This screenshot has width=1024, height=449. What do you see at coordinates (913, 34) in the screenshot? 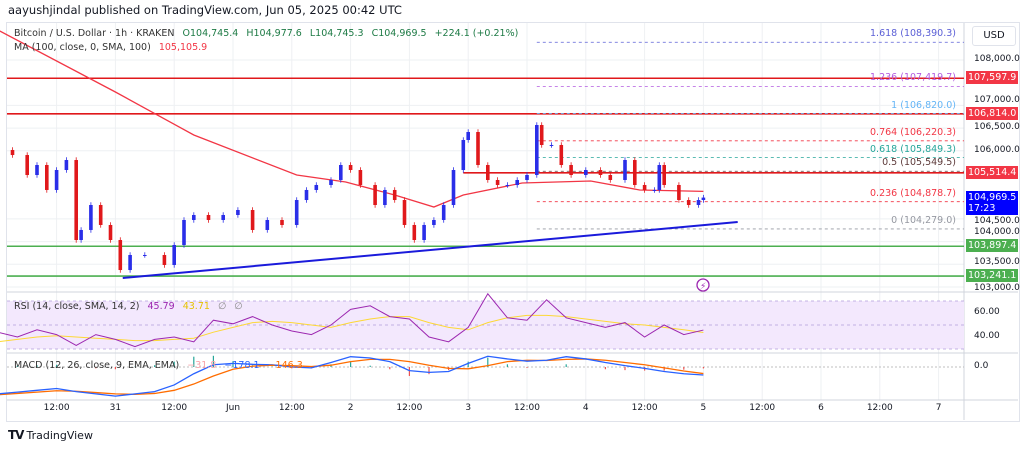
I see `fib-level-label: 1.618 (108,390.3)` at bounding box center [913, 34].